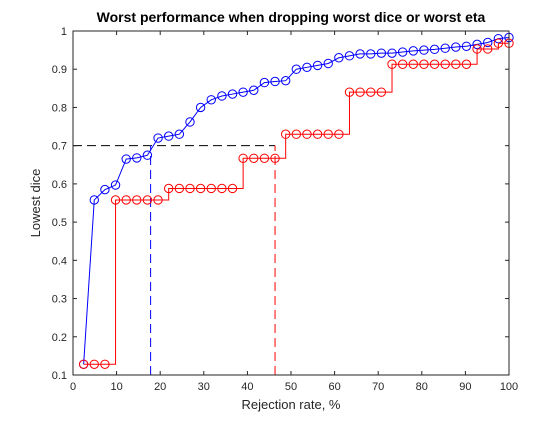 The image size is (560, 425). I want to click on y-tick-label: 0.4, so click(59, 261).